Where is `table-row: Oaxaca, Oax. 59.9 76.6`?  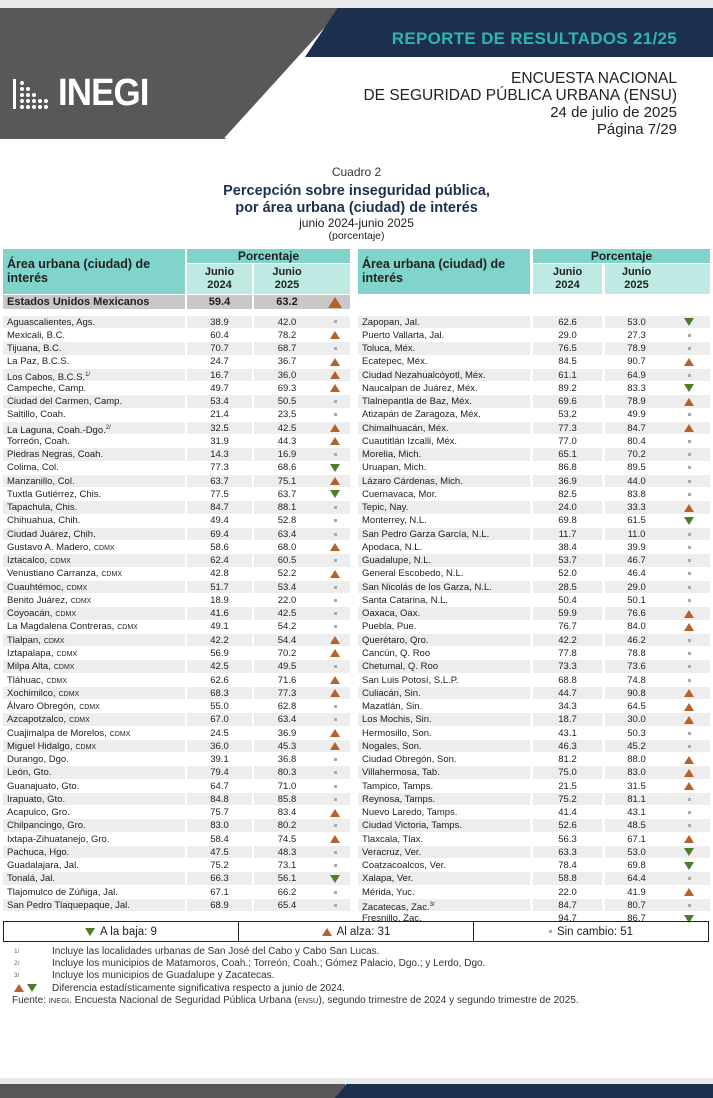
table-row: Oaxaca, Oax. 59.9 76.6 is located at coordinates (534, 613).